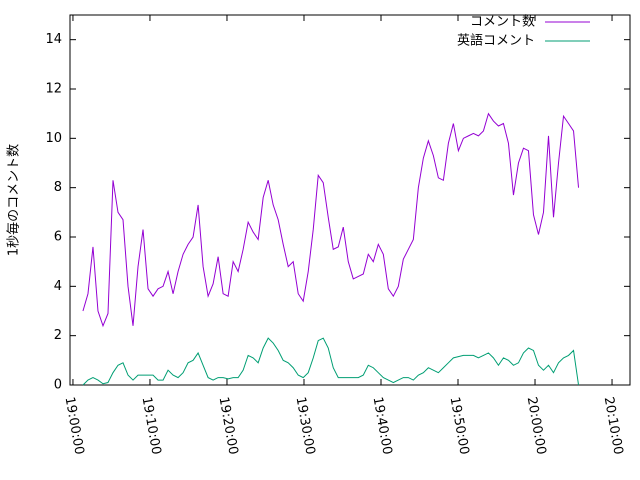 The image size is (640, 480). What do you see at coordinates (613, 426) in the screenshot?
I see `x-tick-label: 20:10:00` at bounding box center [613, 426].